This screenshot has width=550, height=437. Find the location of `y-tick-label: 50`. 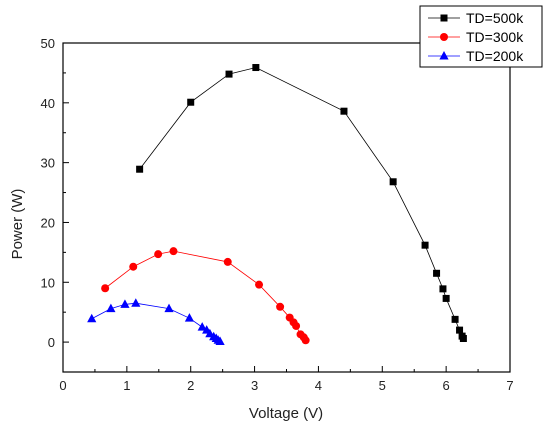

y-tick-label: 50 is located at coordinates (48, 43).